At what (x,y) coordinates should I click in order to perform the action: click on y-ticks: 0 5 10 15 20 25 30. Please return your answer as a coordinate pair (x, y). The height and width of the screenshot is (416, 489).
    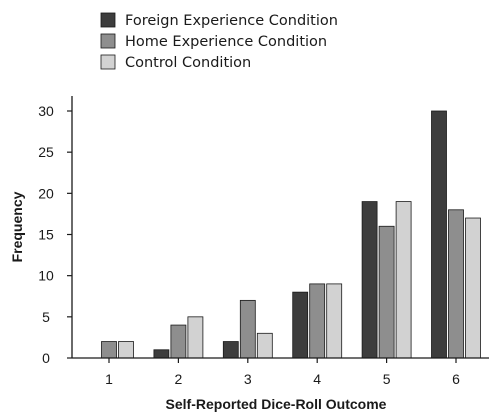
    Looking at the image, I should click on (55, 234).